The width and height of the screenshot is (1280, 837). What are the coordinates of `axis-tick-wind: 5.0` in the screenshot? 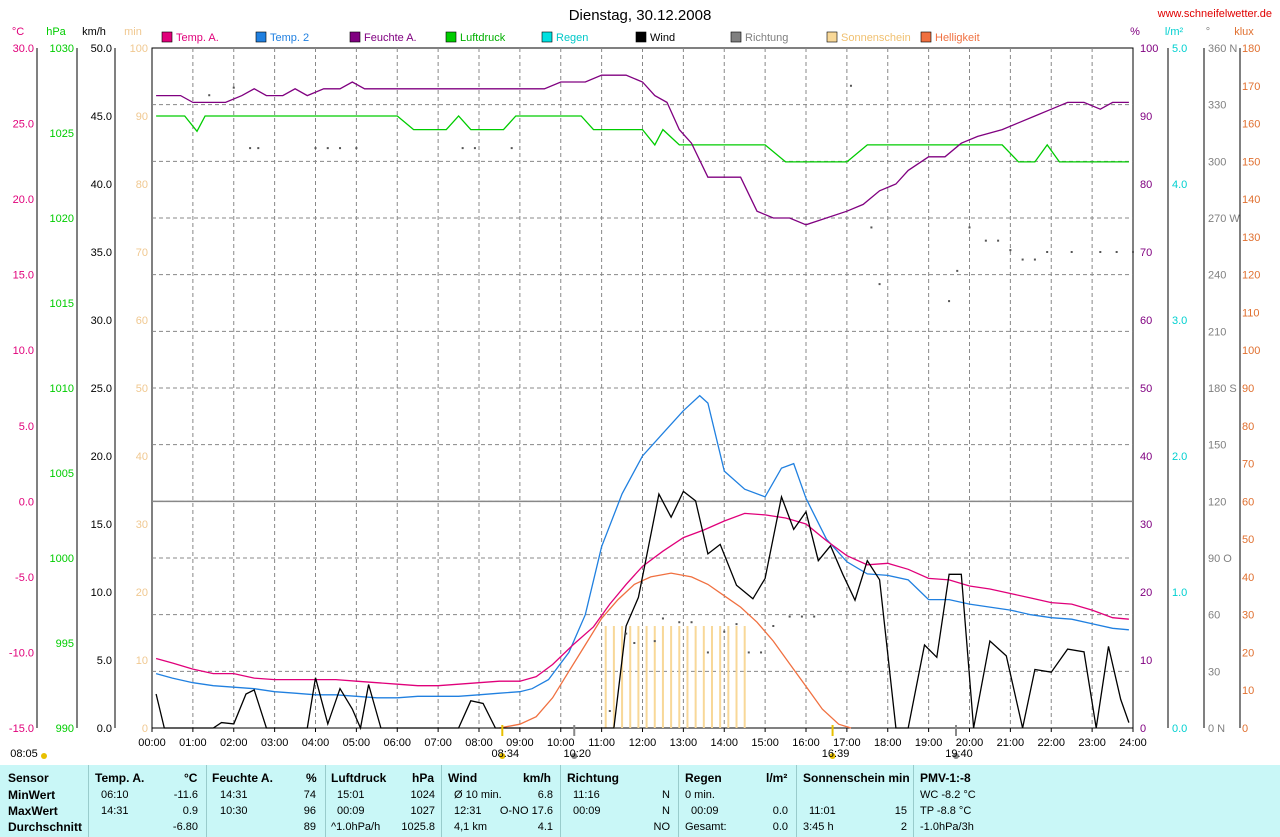 It's located at (104, 661).